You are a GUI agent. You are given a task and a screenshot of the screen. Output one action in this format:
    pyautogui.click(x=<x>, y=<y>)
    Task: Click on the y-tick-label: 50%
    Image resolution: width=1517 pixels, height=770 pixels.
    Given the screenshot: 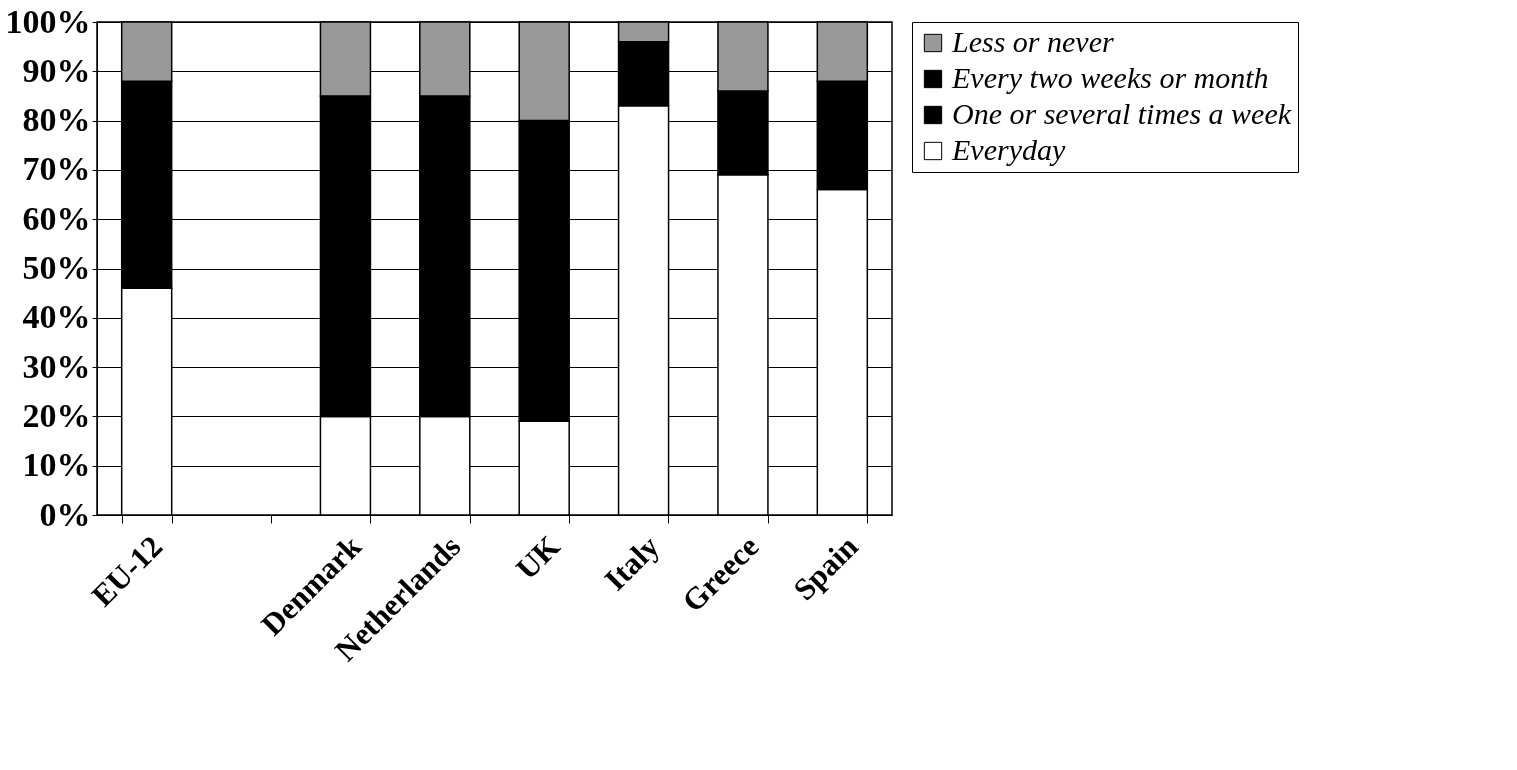 What is the action you would take?
    pyautogui.click(x=56, y=267)
    